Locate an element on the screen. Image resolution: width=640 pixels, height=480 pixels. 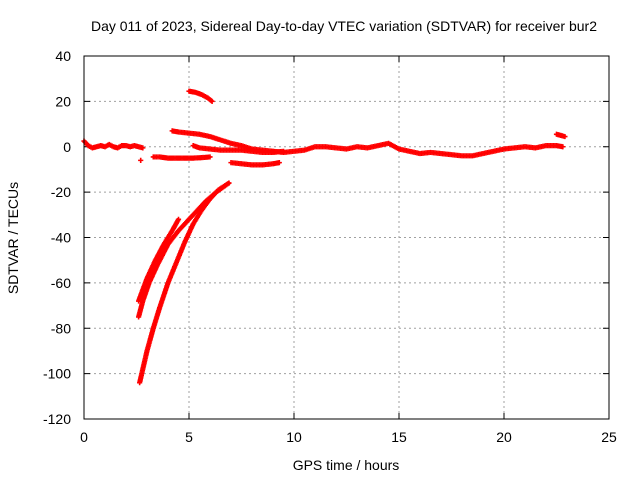
y-tick-label: 20 is located at coordinates (63, 101).